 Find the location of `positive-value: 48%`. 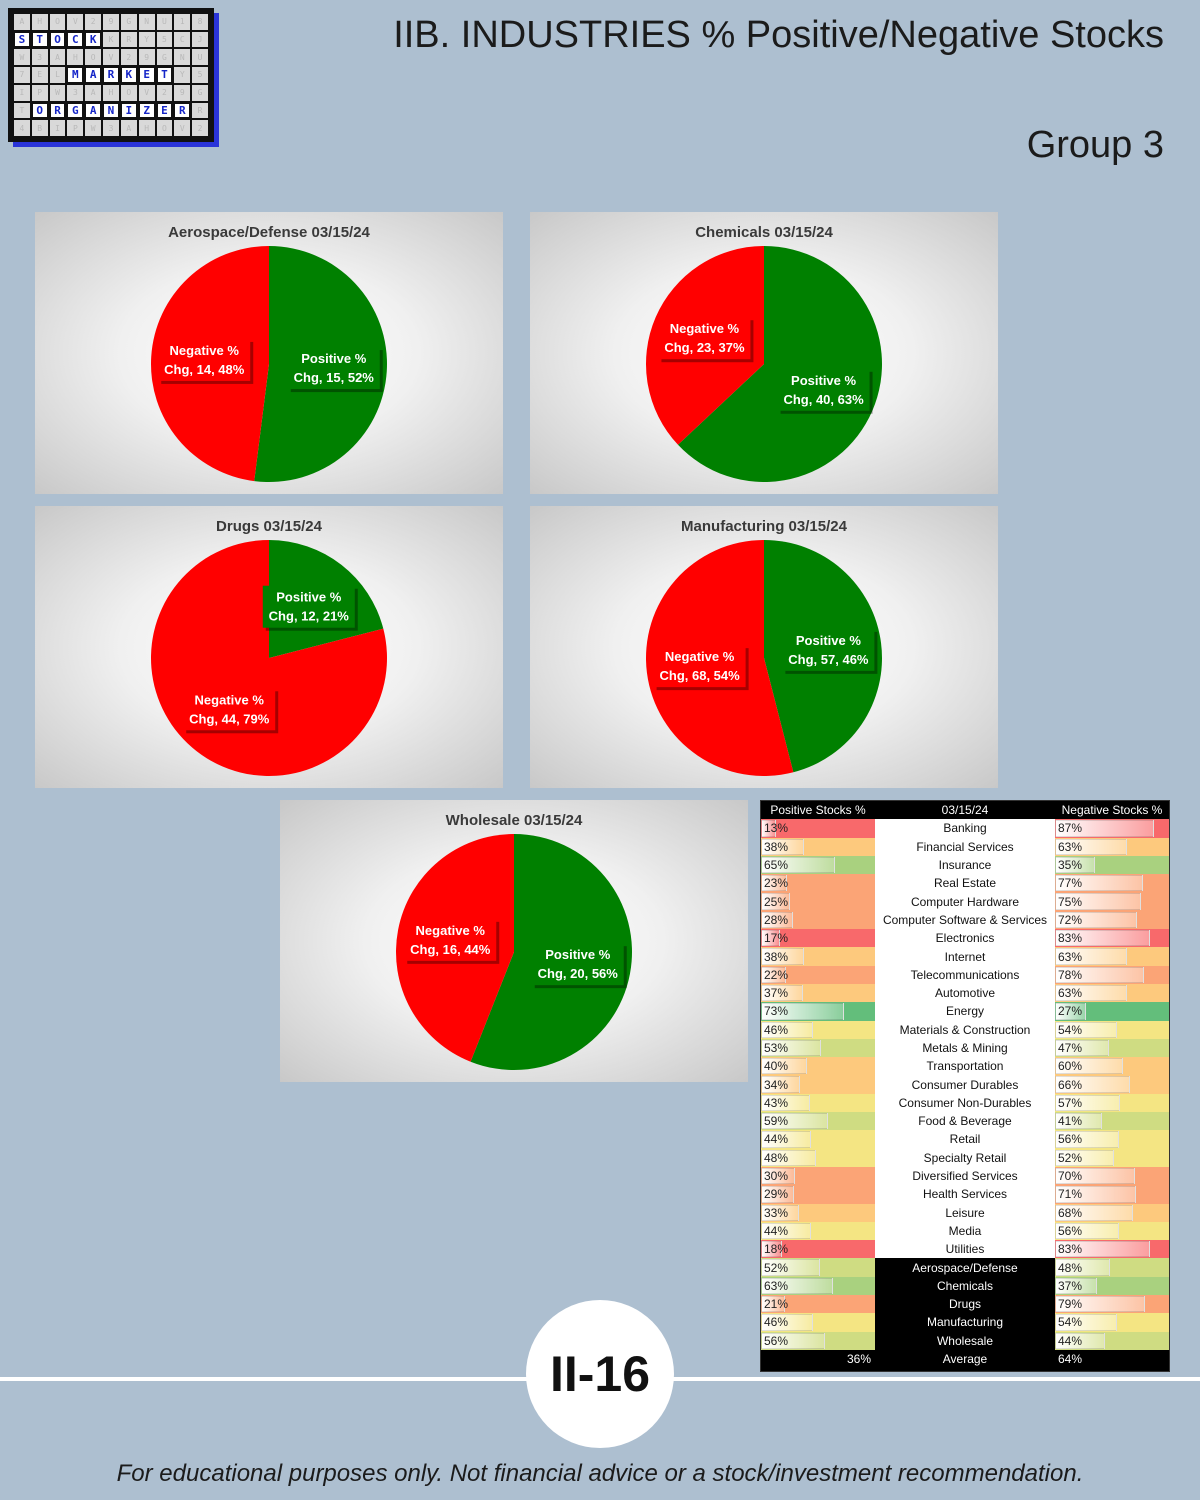

positive-value: 48% is located at coordinates (776, 1157).